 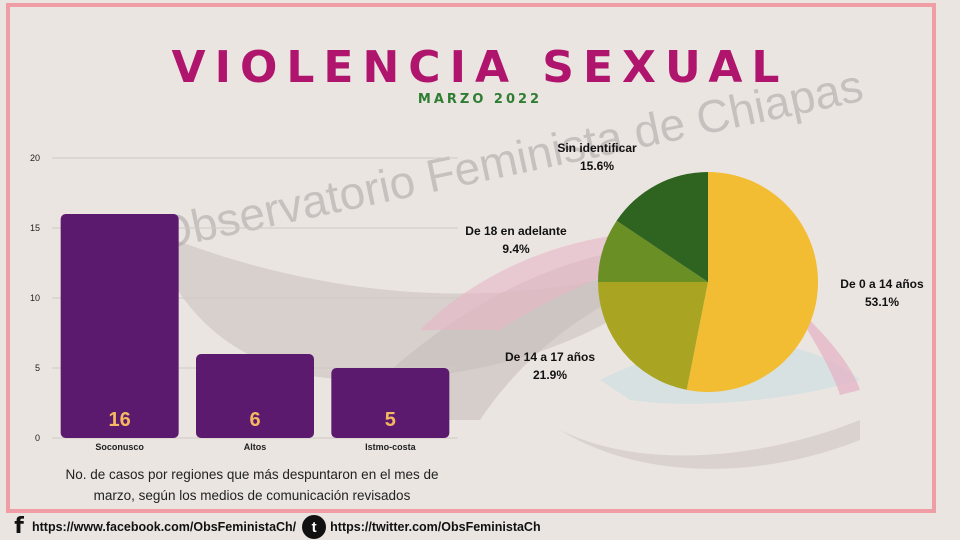 I want to click on twitter-icon: t, so click(x=314, y=527).